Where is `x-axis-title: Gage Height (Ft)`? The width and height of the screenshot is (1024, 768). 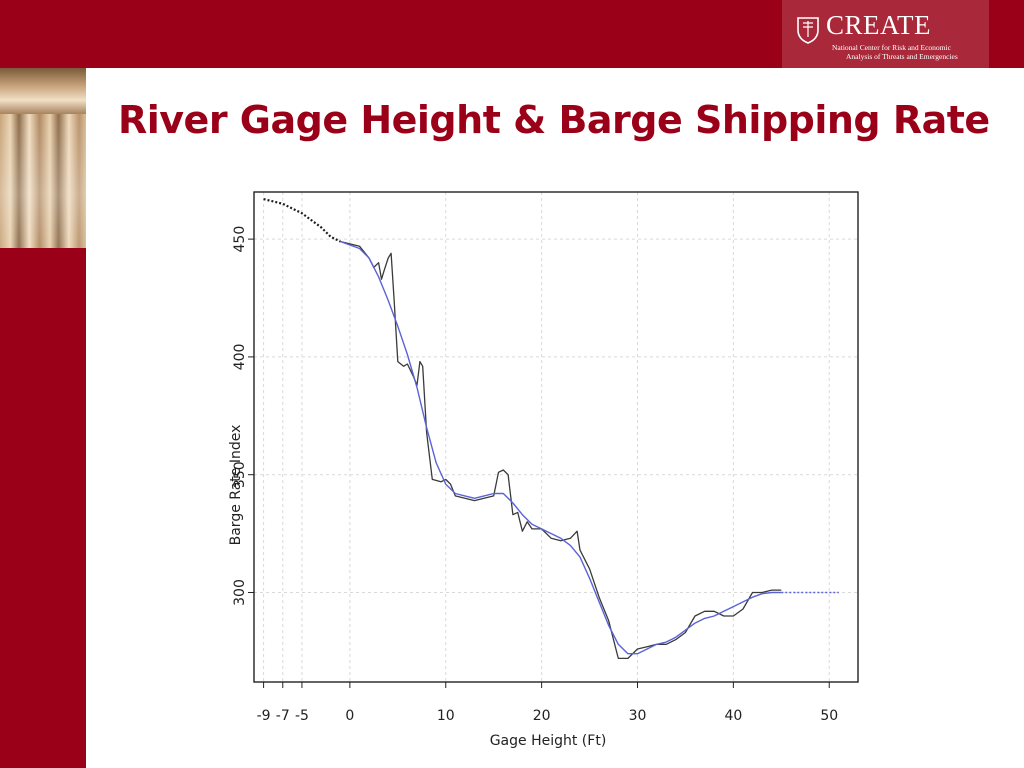
x-axis-title: Gage Height (Ft) is located at coordinates (548, 741).